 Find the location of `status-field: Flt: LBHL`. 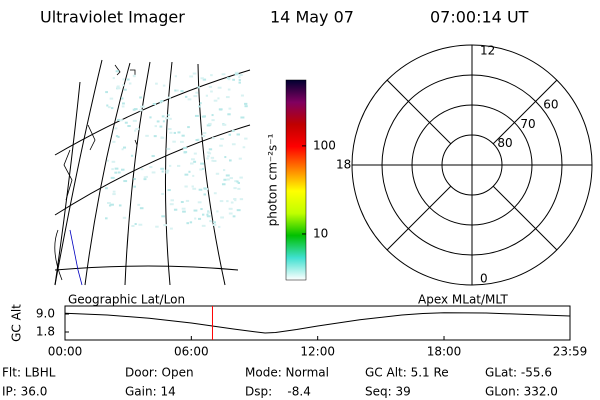

status-field: Flt: LBHL is located at coordinates (29, 373).